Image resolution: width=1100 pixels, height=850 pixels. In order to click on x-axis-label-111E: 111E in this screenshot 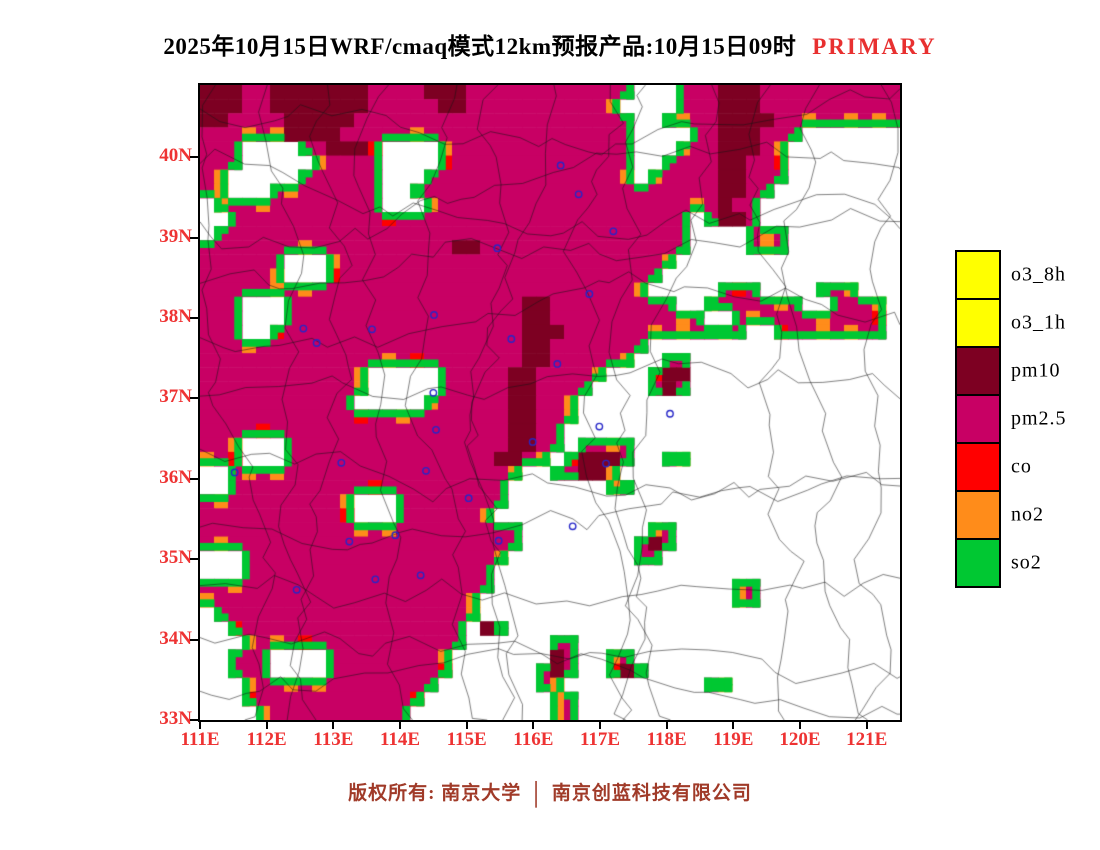, I will do `click(200, 739)`.